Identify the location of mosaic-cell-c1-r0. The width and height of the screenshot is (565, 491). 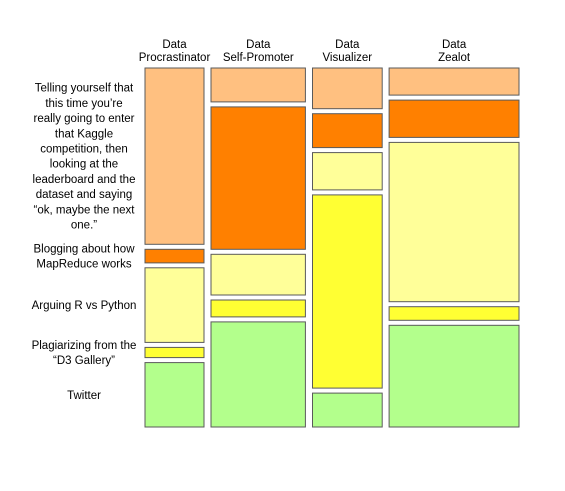
(258, 85).